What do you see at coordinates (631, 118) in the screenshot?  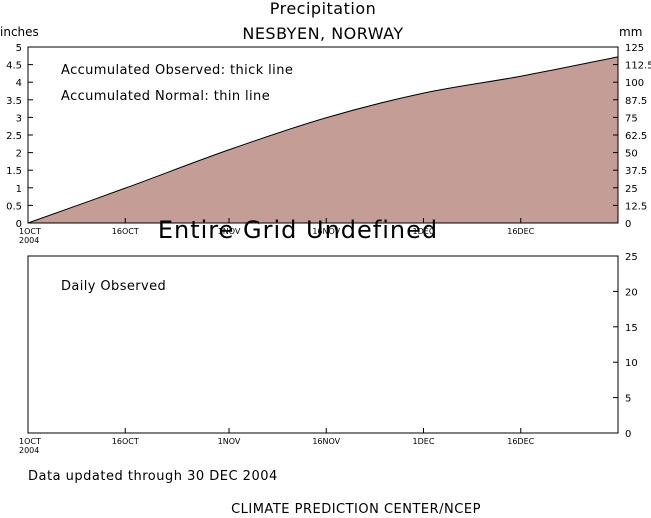 I see `right-y-tick-label: 75` at bounding box center [631, 118].